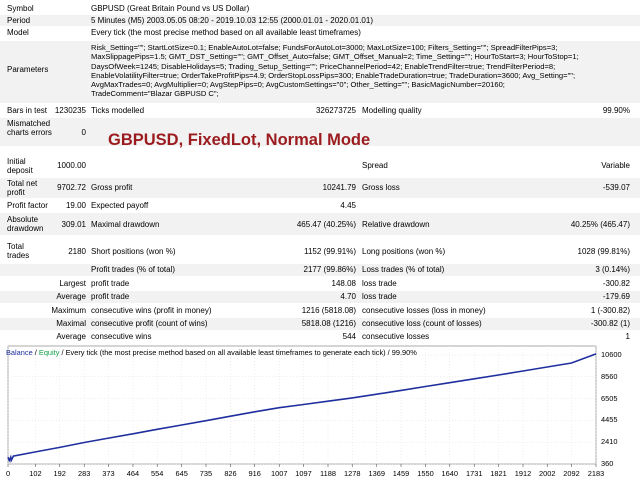 Image resolution: width=640 pixels, height=480 pixels. What do you see at coordinates (108, 473) in the screenshot?
I see `x-tick-label: 373` at bounding box center [108, 473].